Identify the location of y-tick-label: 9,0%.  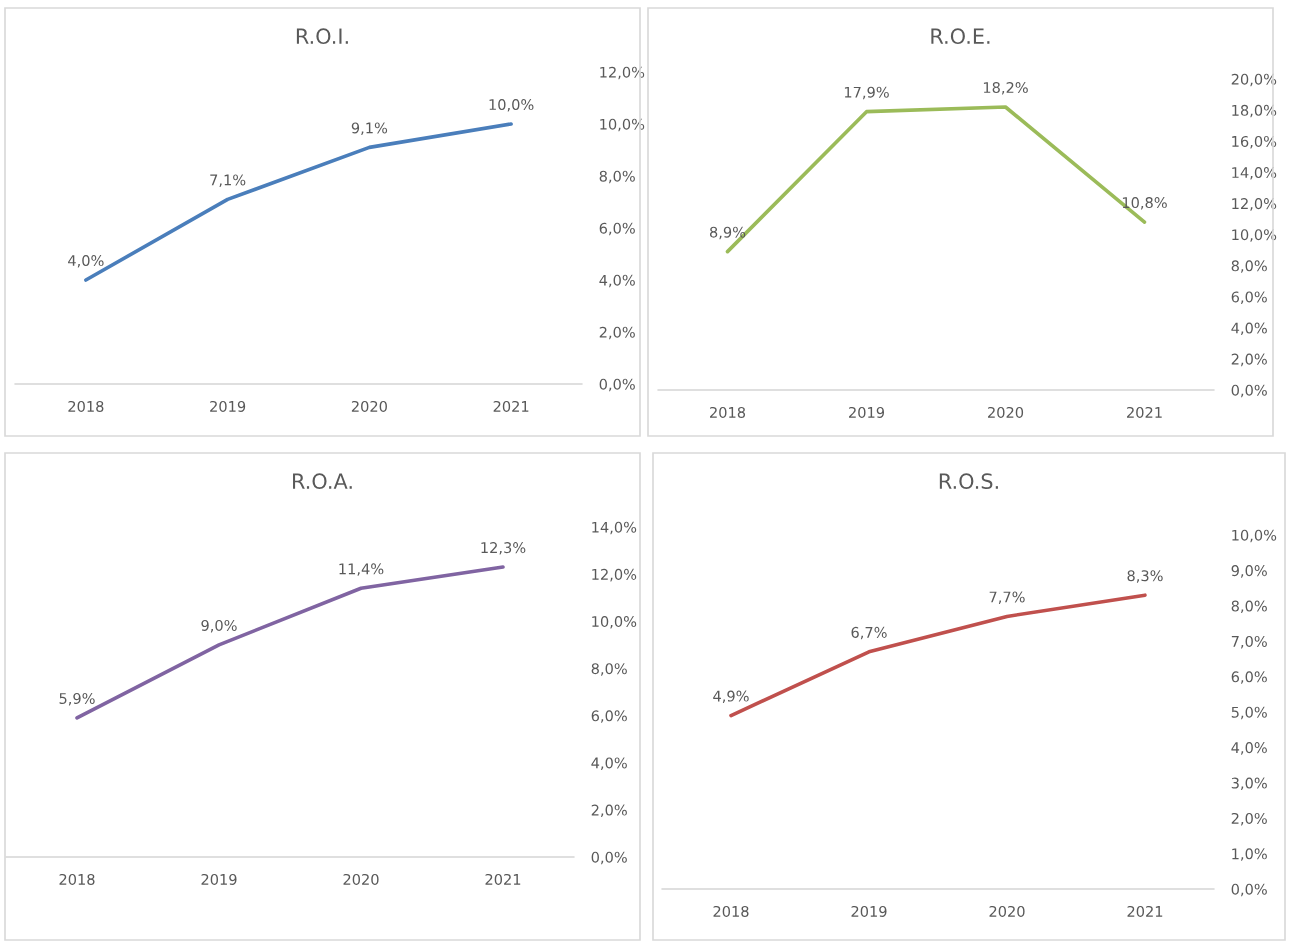
(1249, 571).